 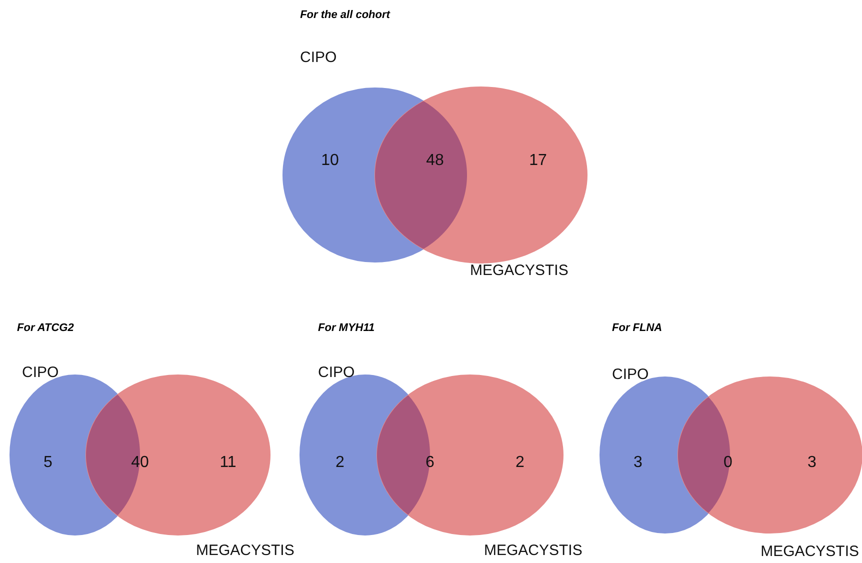 I want to click on text: For ATCG2, so click(x=45, y=328).